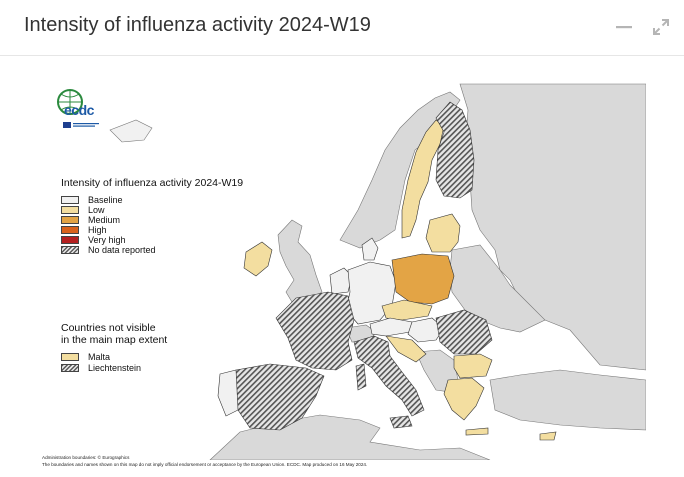  Describe the element at coordinates (315, 331) in the screenshot. I see `region-france` at that location.